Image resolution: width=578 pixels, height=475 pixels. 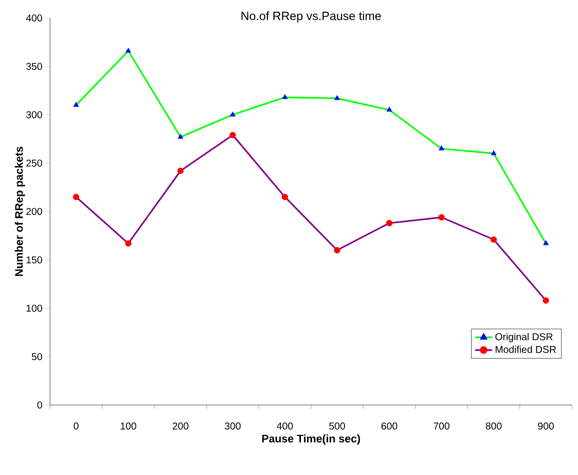 What do you see at coordinates (37, 356) in the screenshot?
I see `y-tick-label: 50` at bounding box center [37, 356].